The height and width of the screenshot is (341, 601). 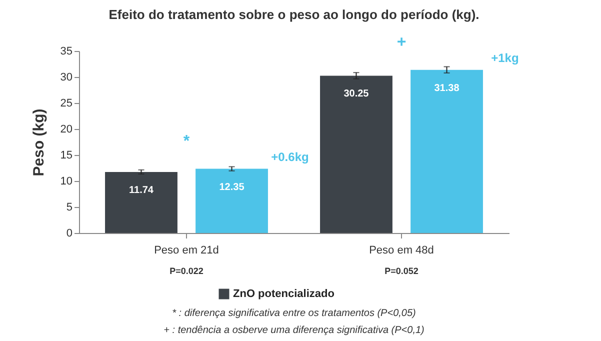 What do you see at coordinates (187, 271) in the screenshot?
I see `text: P=0.022` at bounding box center [187, 271].